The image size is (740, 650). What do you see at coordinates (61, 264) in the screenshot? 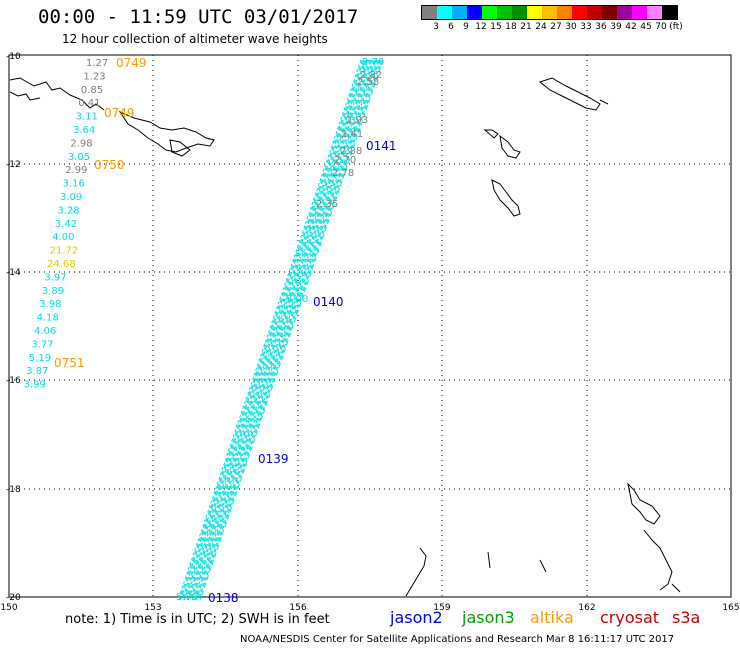
I see `track-value: 24.68` at bounding box center [61, 264].